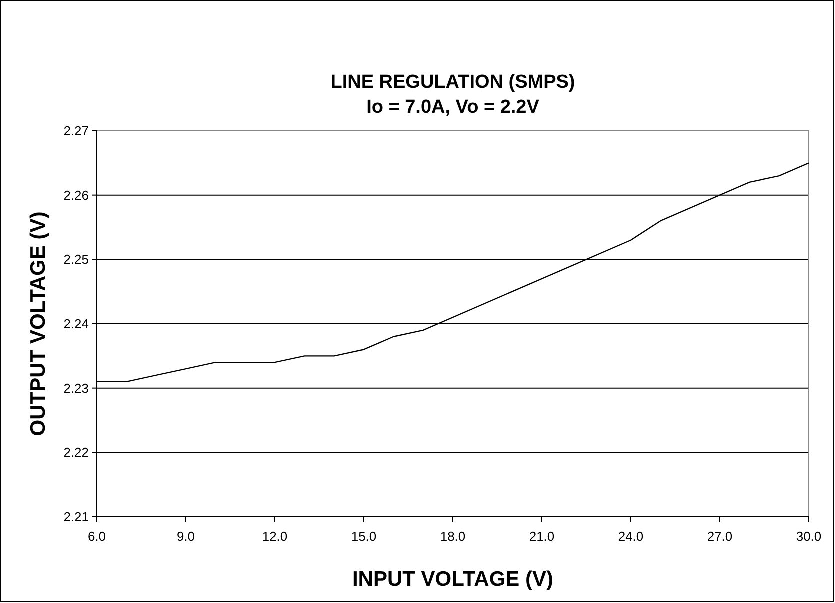 This screenshot has height=603, width=835. I want to click on y-axis-title: OUTPUT VOLTAGE (V), so click(38, 324).